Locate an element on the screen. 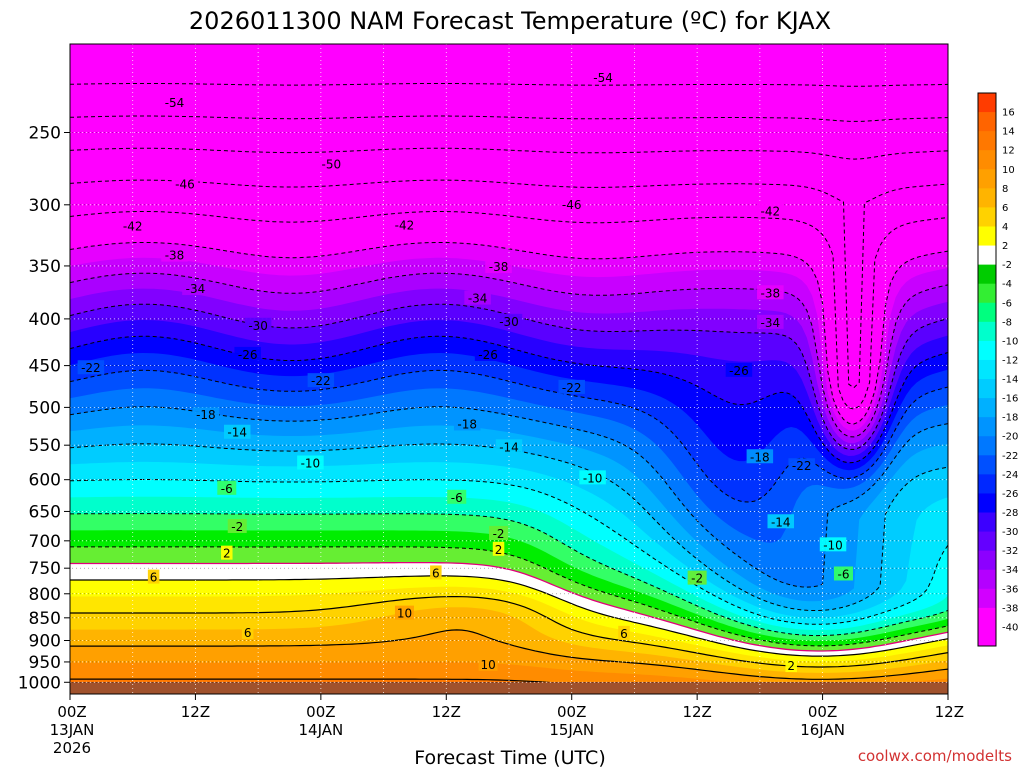 This screenshot has height=768, width=1024. colorbar-label: -2 is located at coordinates (1007, 265).